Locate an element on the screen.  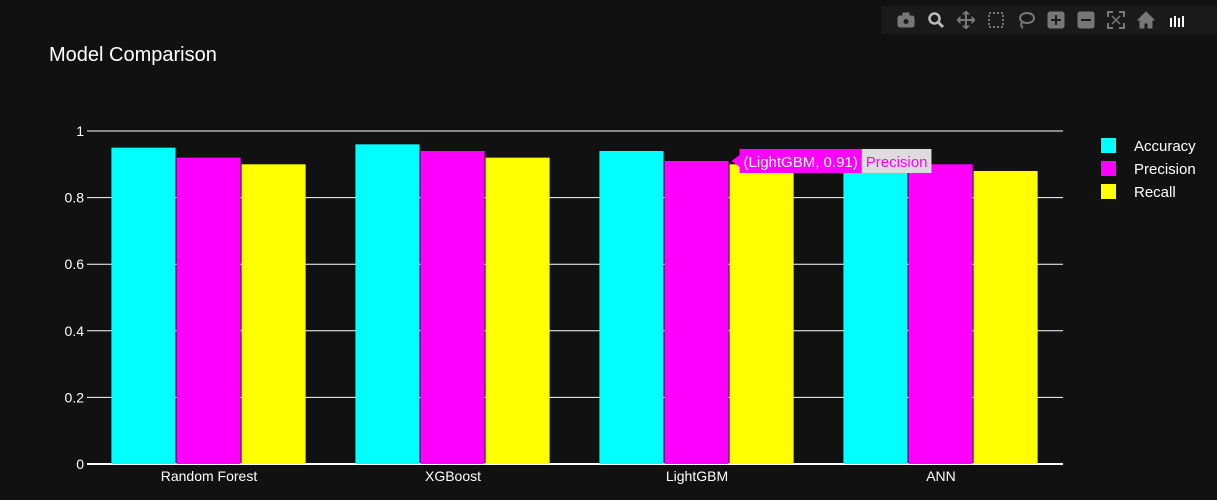
legend-swatch-recall is located at coordinates (1108, 191).